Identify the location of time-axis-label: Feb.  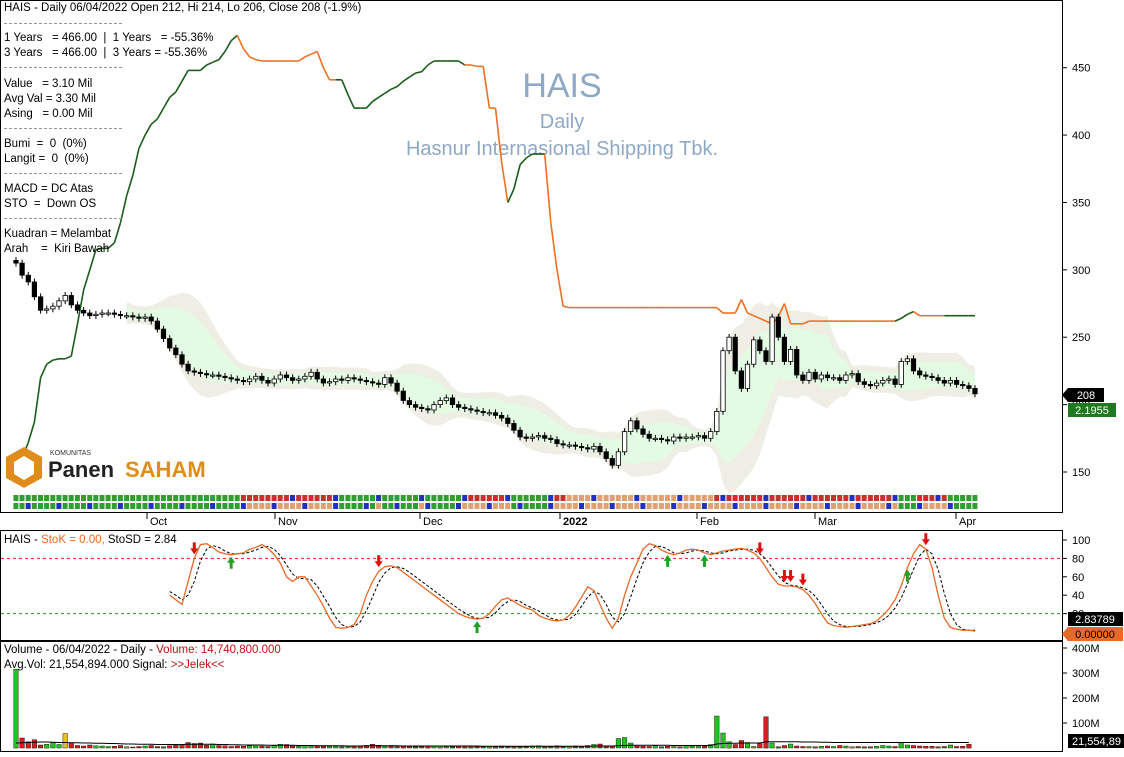
(709, 522).